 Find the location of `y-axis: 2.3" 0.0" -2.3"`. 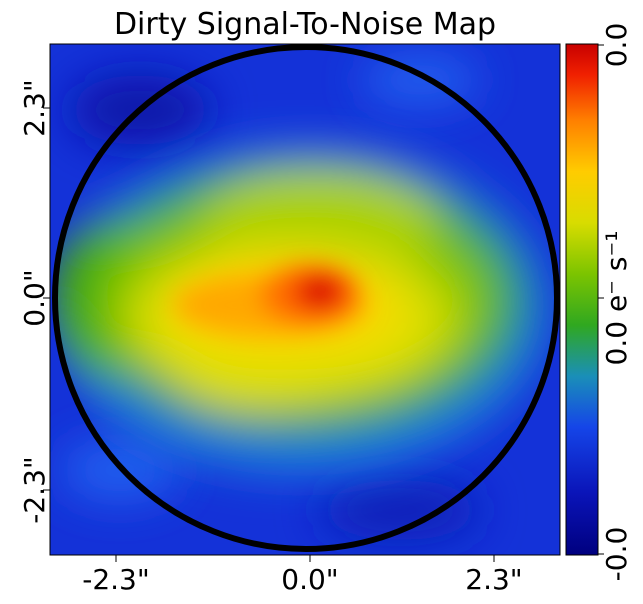

y-axis: 2.3" 0.0" -2.3" is located at coordinates (34, 301).